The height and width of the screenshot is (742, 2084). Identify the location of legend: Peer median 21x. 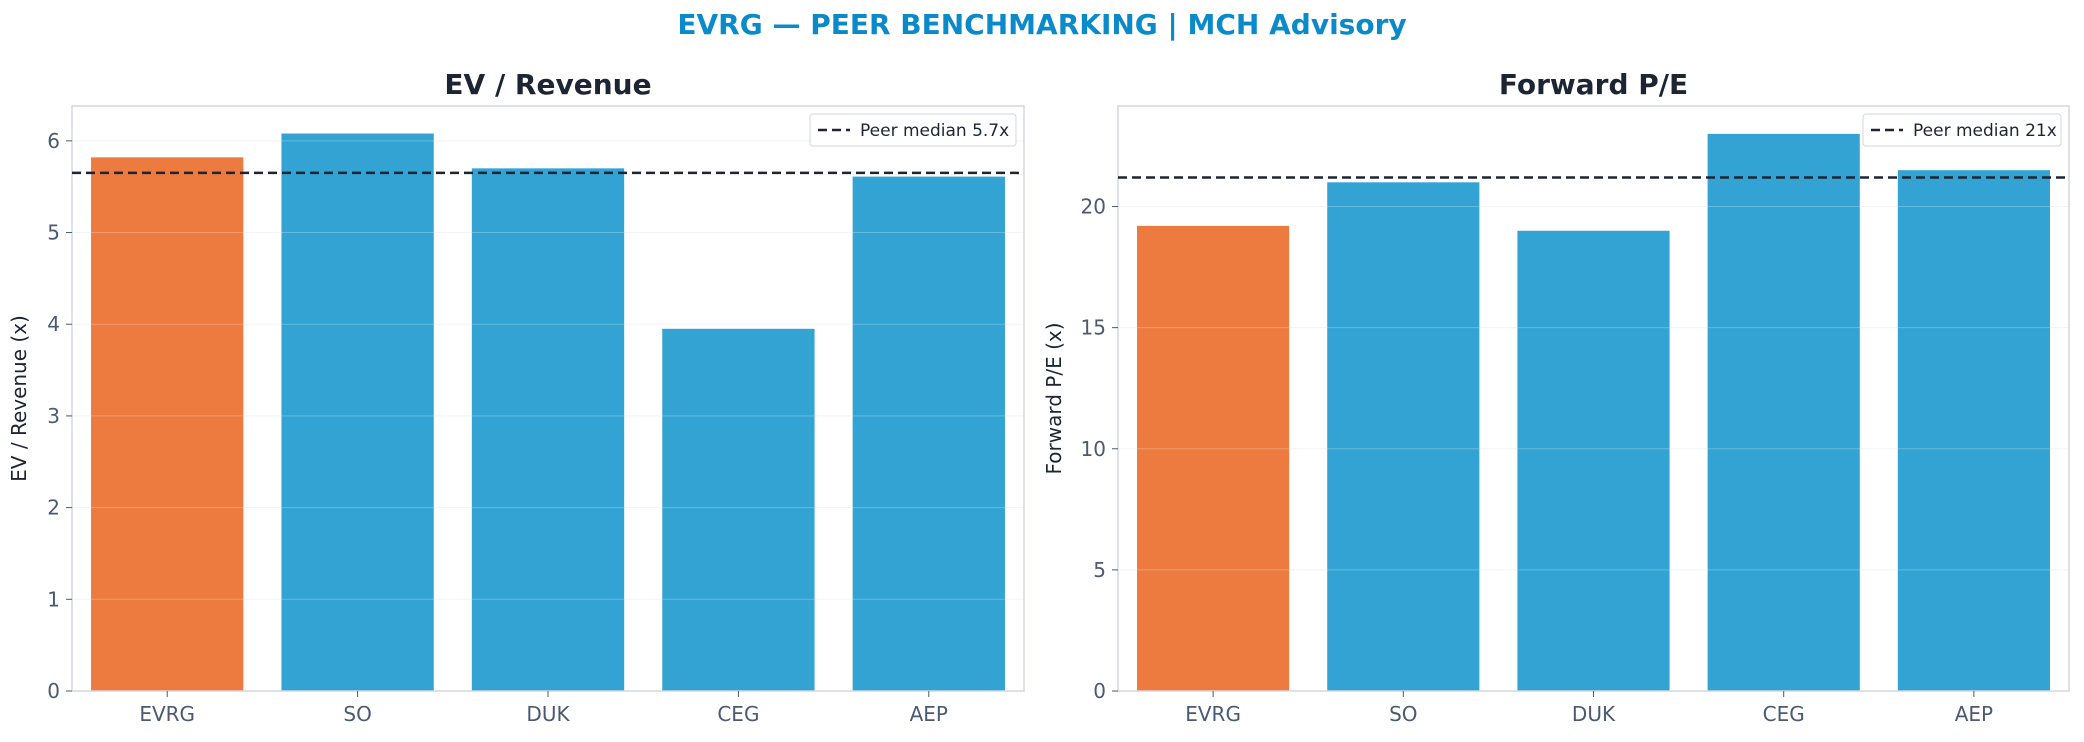
(1962, 130).